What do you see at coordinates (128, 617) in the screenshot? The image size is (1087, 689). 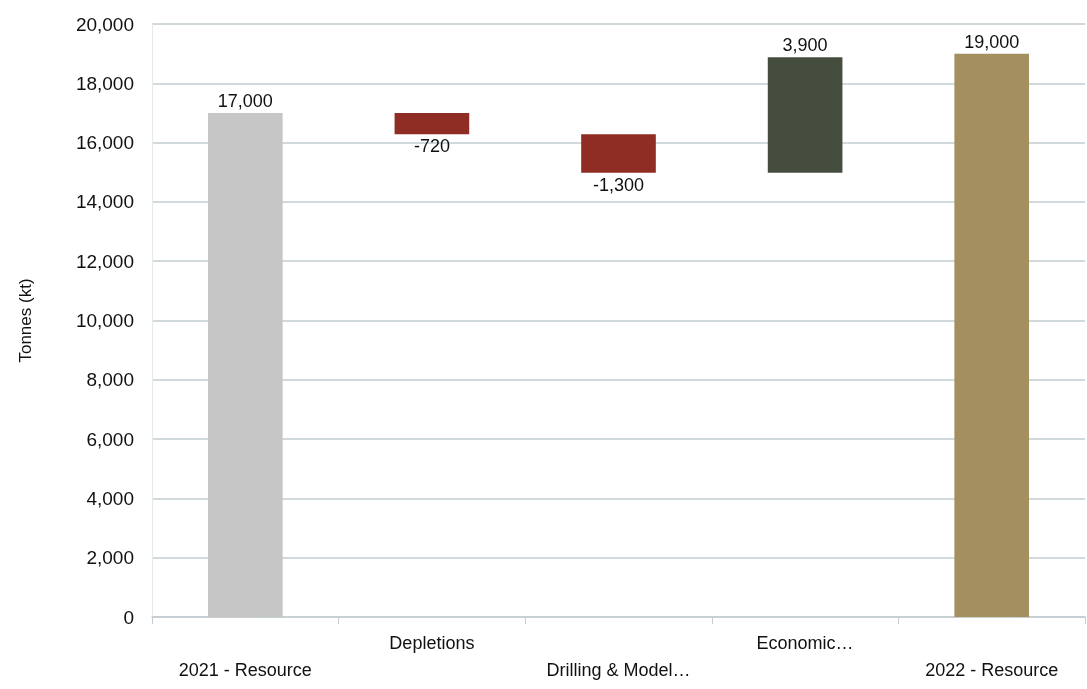 I see `y-tick-label: 0` at bounding box center [128, 617].